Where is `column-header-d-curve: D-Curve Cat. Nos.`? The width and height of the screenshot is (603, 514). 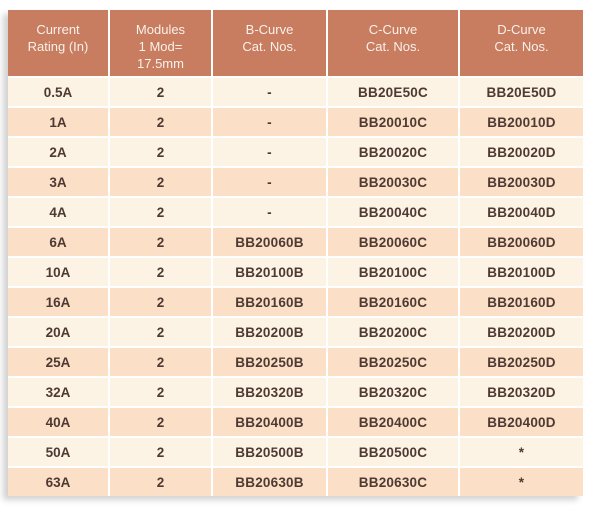
column-header-d-curve: D-Curve Cat. Nos. is located at coordinates (521, 43).